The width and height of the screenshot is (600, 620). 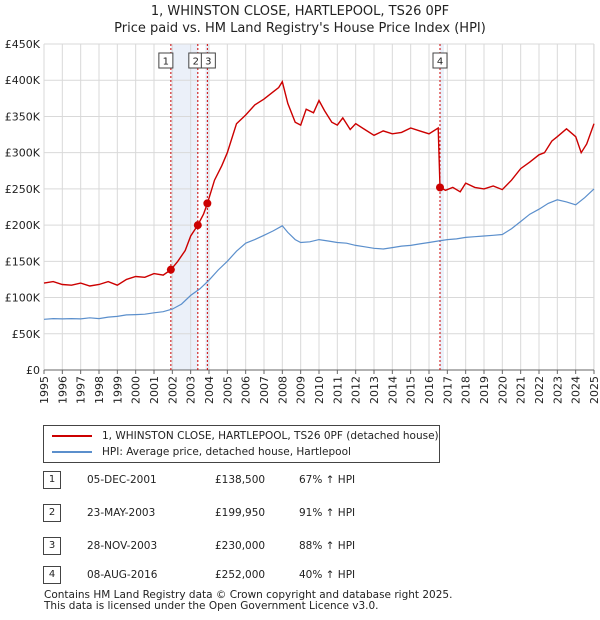 I want to click on x-tick-label: 2009, so click(x=301, y=390).